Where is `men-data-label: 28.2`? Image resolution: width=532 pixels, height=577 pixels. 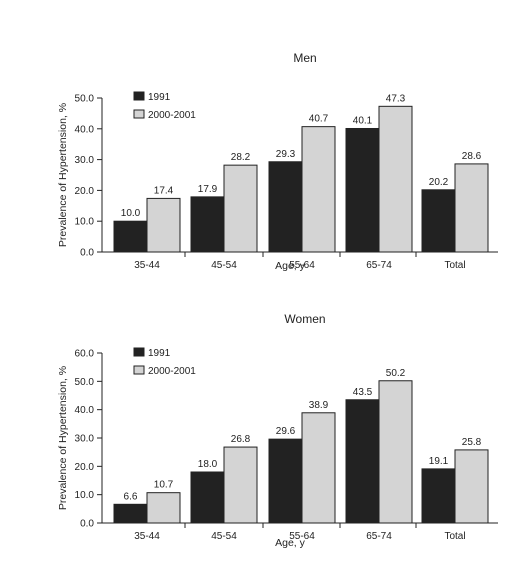
men-data-label: 28.2 is located at coordinates (241, 157).